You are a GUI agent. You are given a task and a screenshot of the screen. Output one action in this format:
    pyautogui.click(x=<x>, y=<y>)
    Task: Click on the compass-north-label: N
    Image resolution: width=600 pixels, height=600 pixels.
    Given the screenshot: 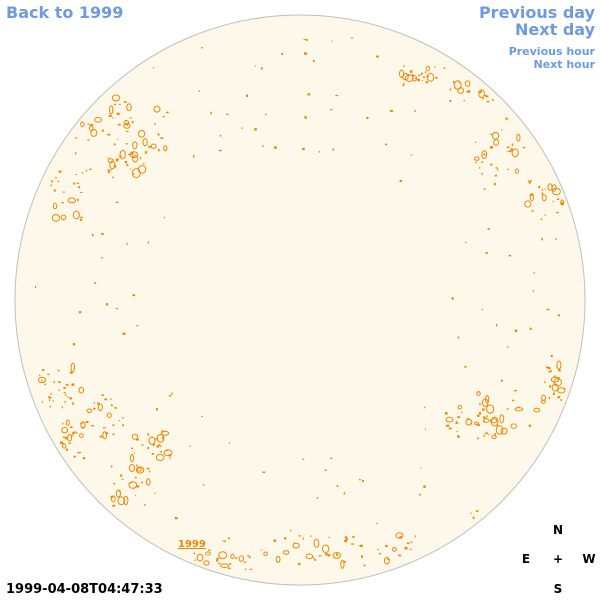 What is the action you would take?
    pyautogui.click(x=558, y=530)
    